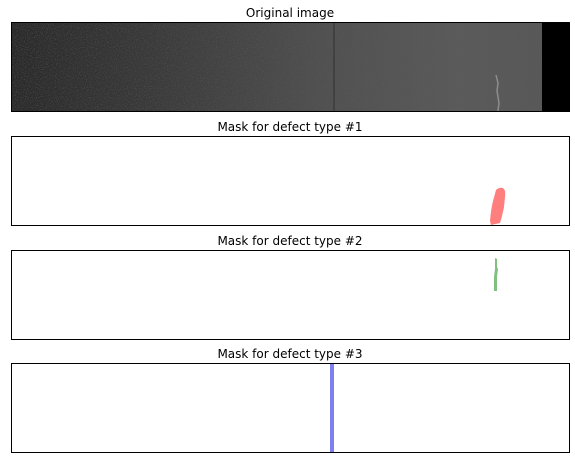 This screenshot has width=575, height=463. What do you see at coordinates (290, 354) in the screenshot?
I see `panel-title-mask-3: Mask for defect type #3` at bounding box center [290, 354].